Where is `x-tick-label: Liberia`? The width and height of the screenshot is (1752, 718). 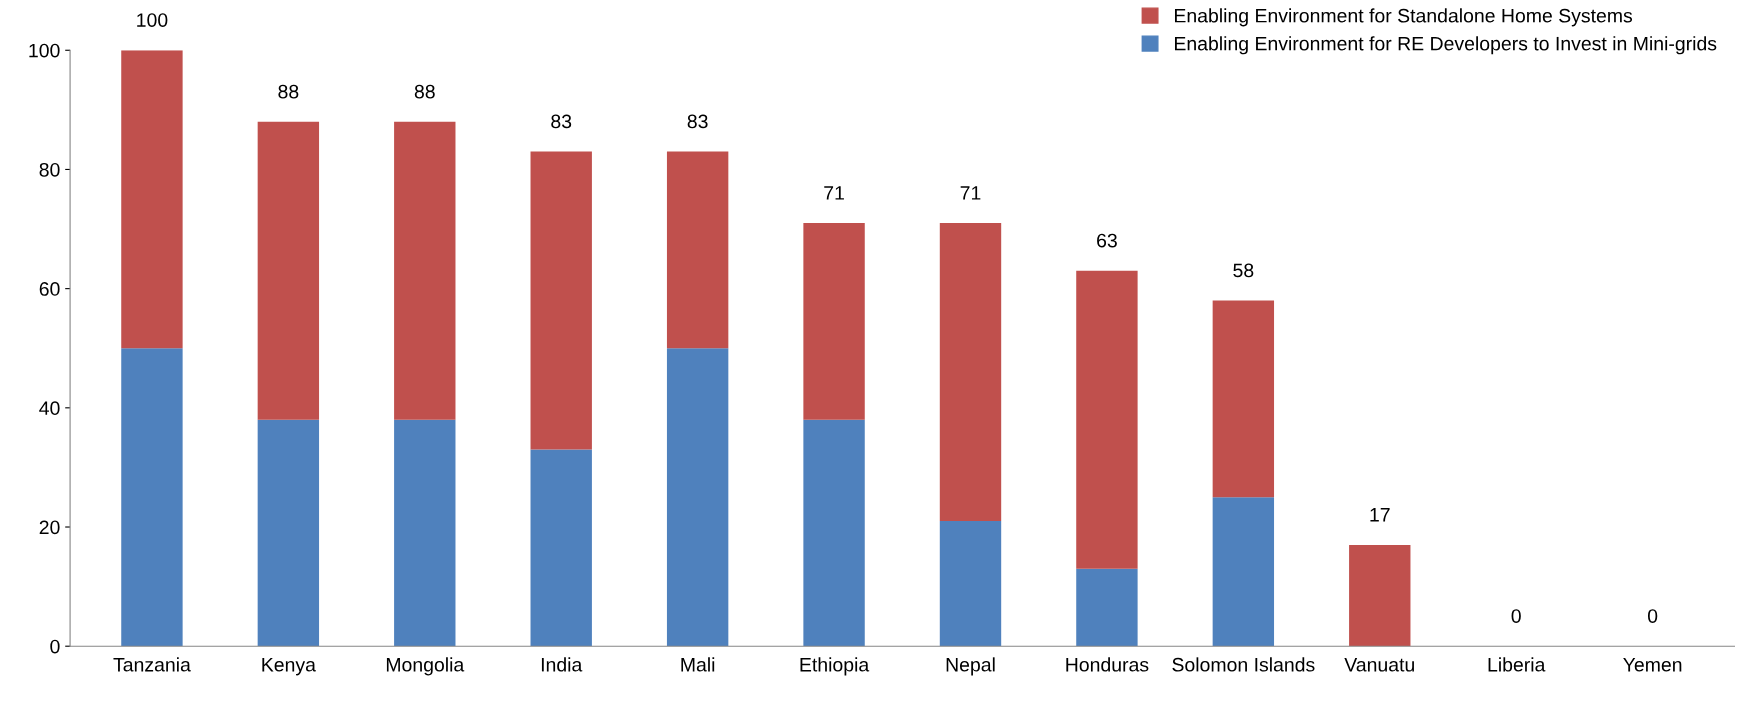
x-tick-label: Liberia is located at coordinates (1517, 664).